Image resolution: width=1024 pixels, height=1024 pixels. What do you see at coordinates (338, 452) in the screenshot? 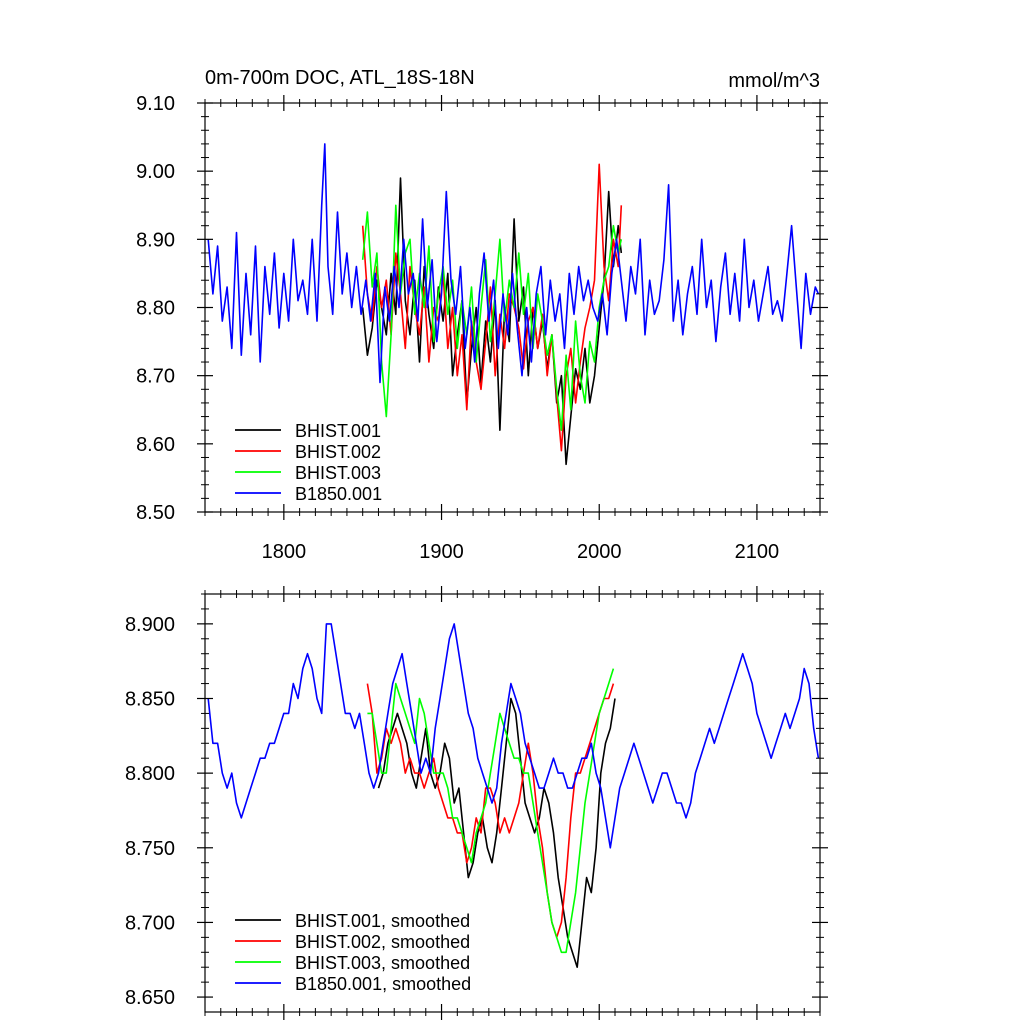
I see `legend-label-2: BHIST.002` at bounding box center [338, 452].